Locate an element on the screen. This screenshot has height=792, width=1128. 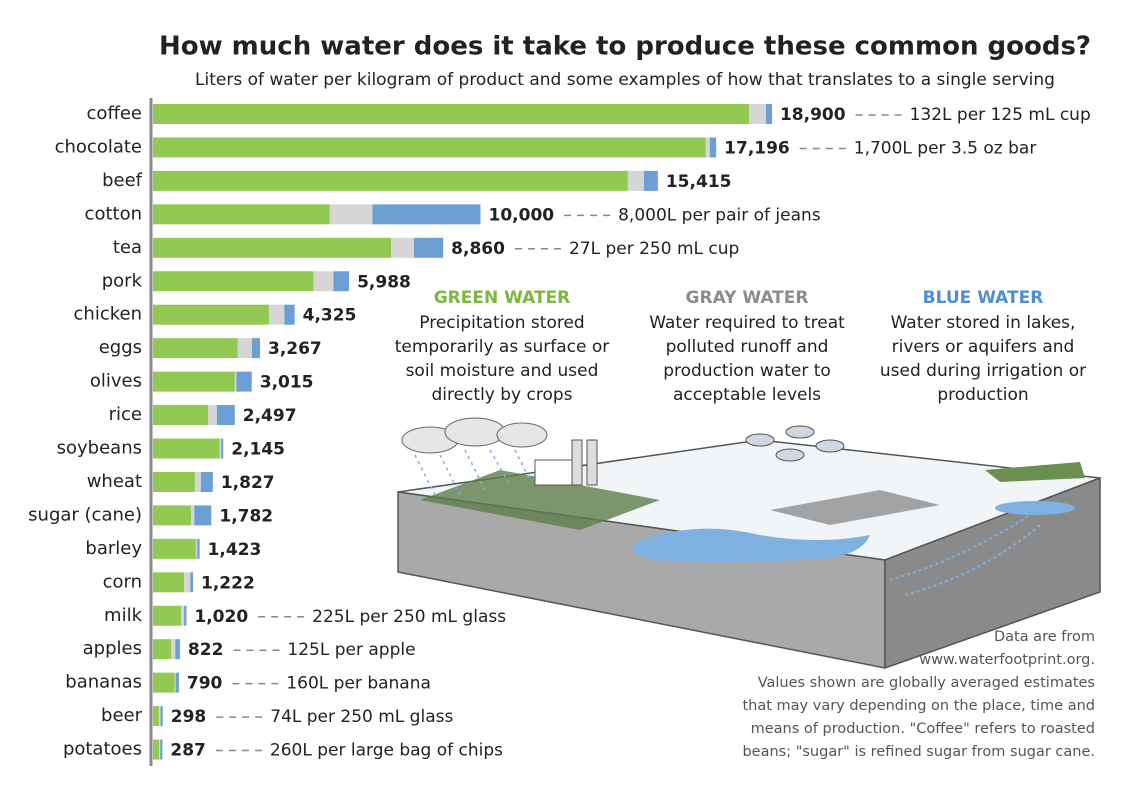
category-label: sugar (cane) is located at coordinates (85, 514).